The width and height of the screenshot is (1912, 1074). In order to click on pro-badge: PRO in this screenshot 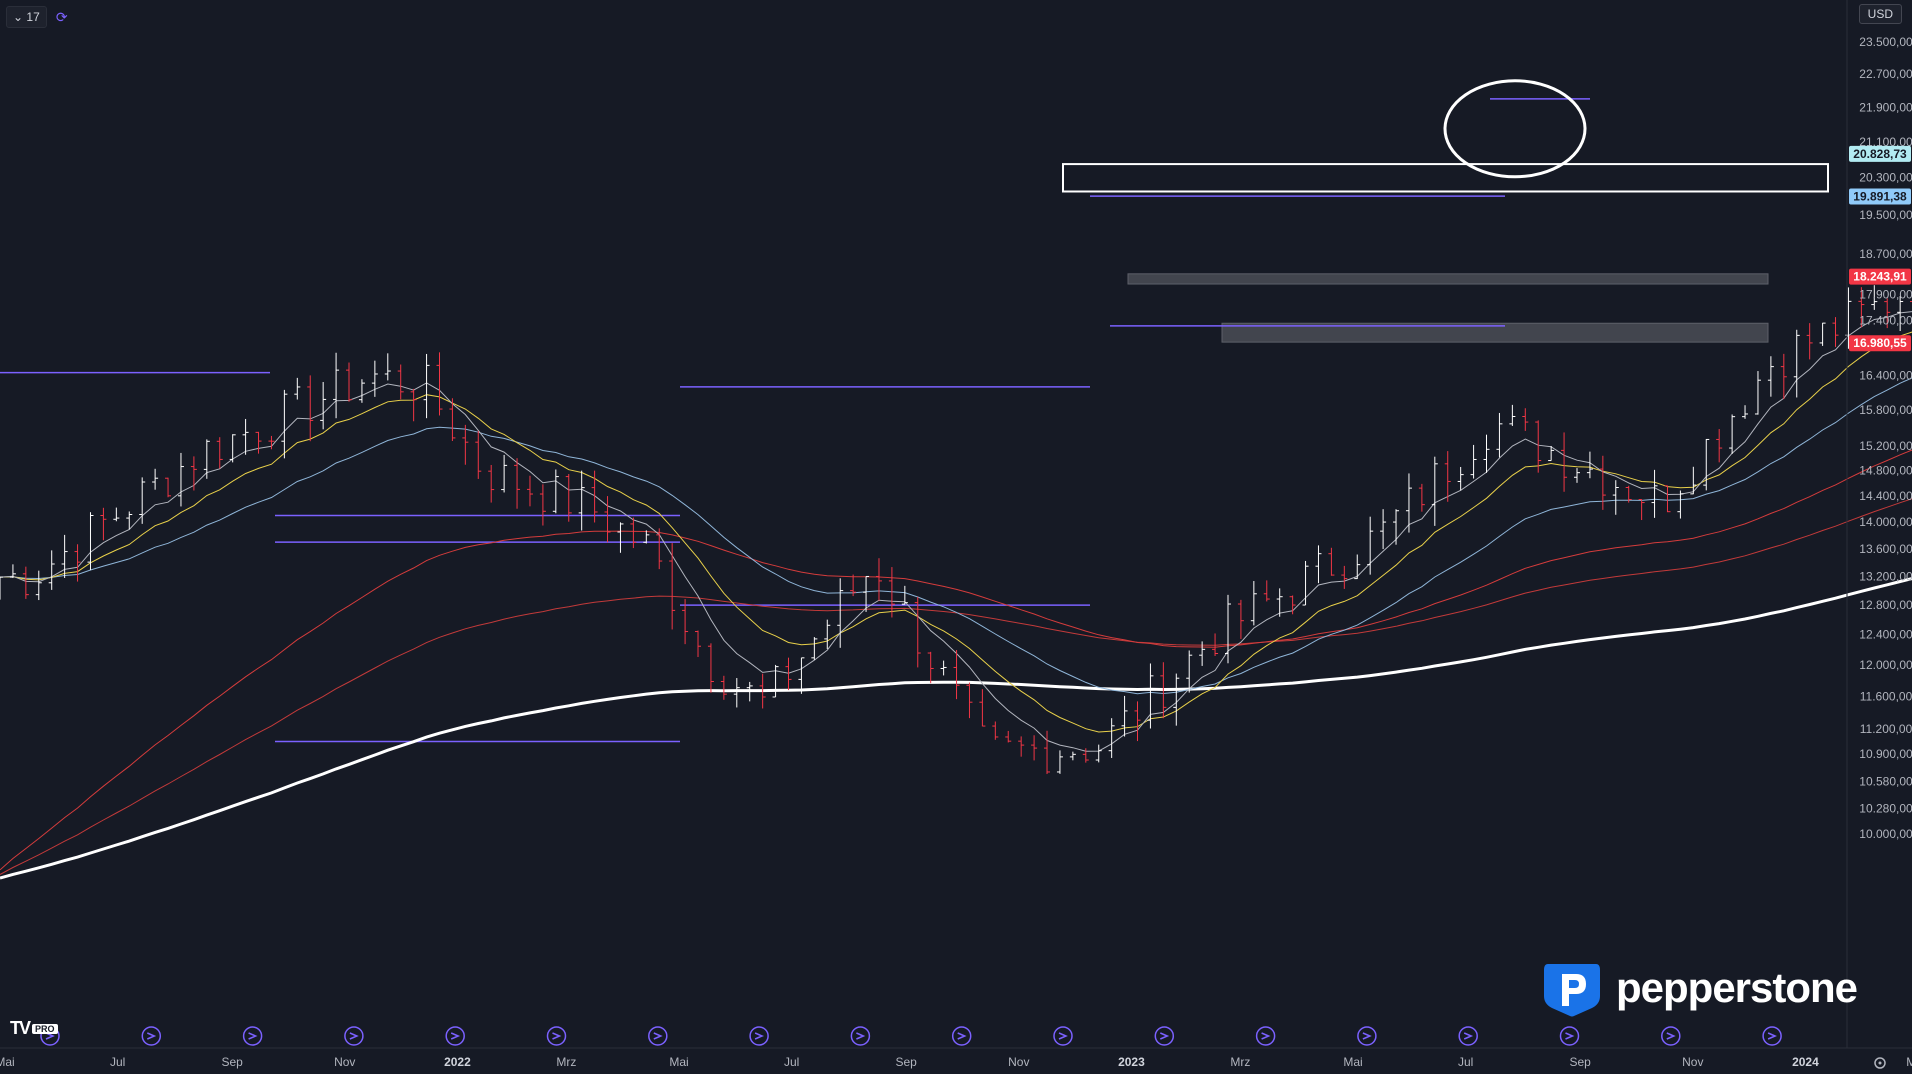, I will do `click(45, 1028)`.